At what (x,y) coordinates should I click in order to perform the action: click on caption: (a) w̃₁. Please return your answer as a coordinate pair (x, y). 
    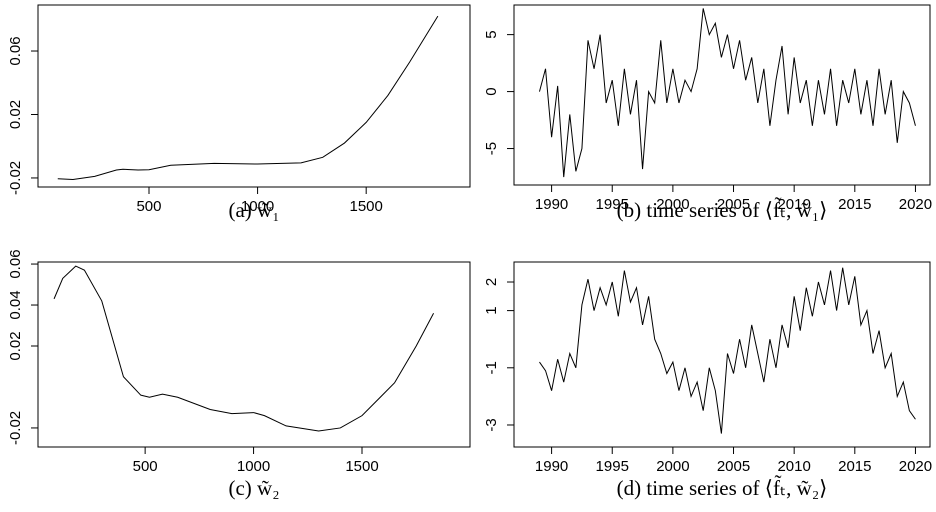
    Looking at the image, I should click on (253, 210).